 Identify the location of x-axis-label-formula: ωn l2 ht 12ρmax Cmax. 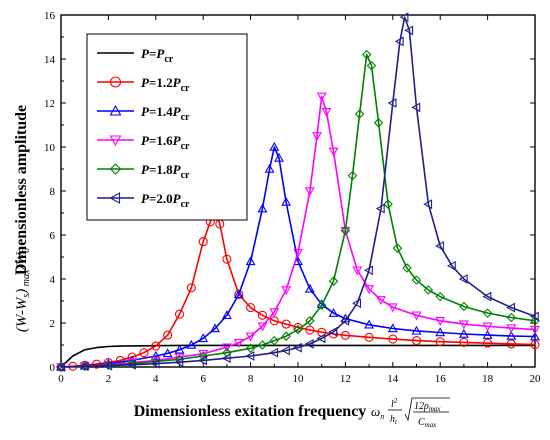
(410, 413).